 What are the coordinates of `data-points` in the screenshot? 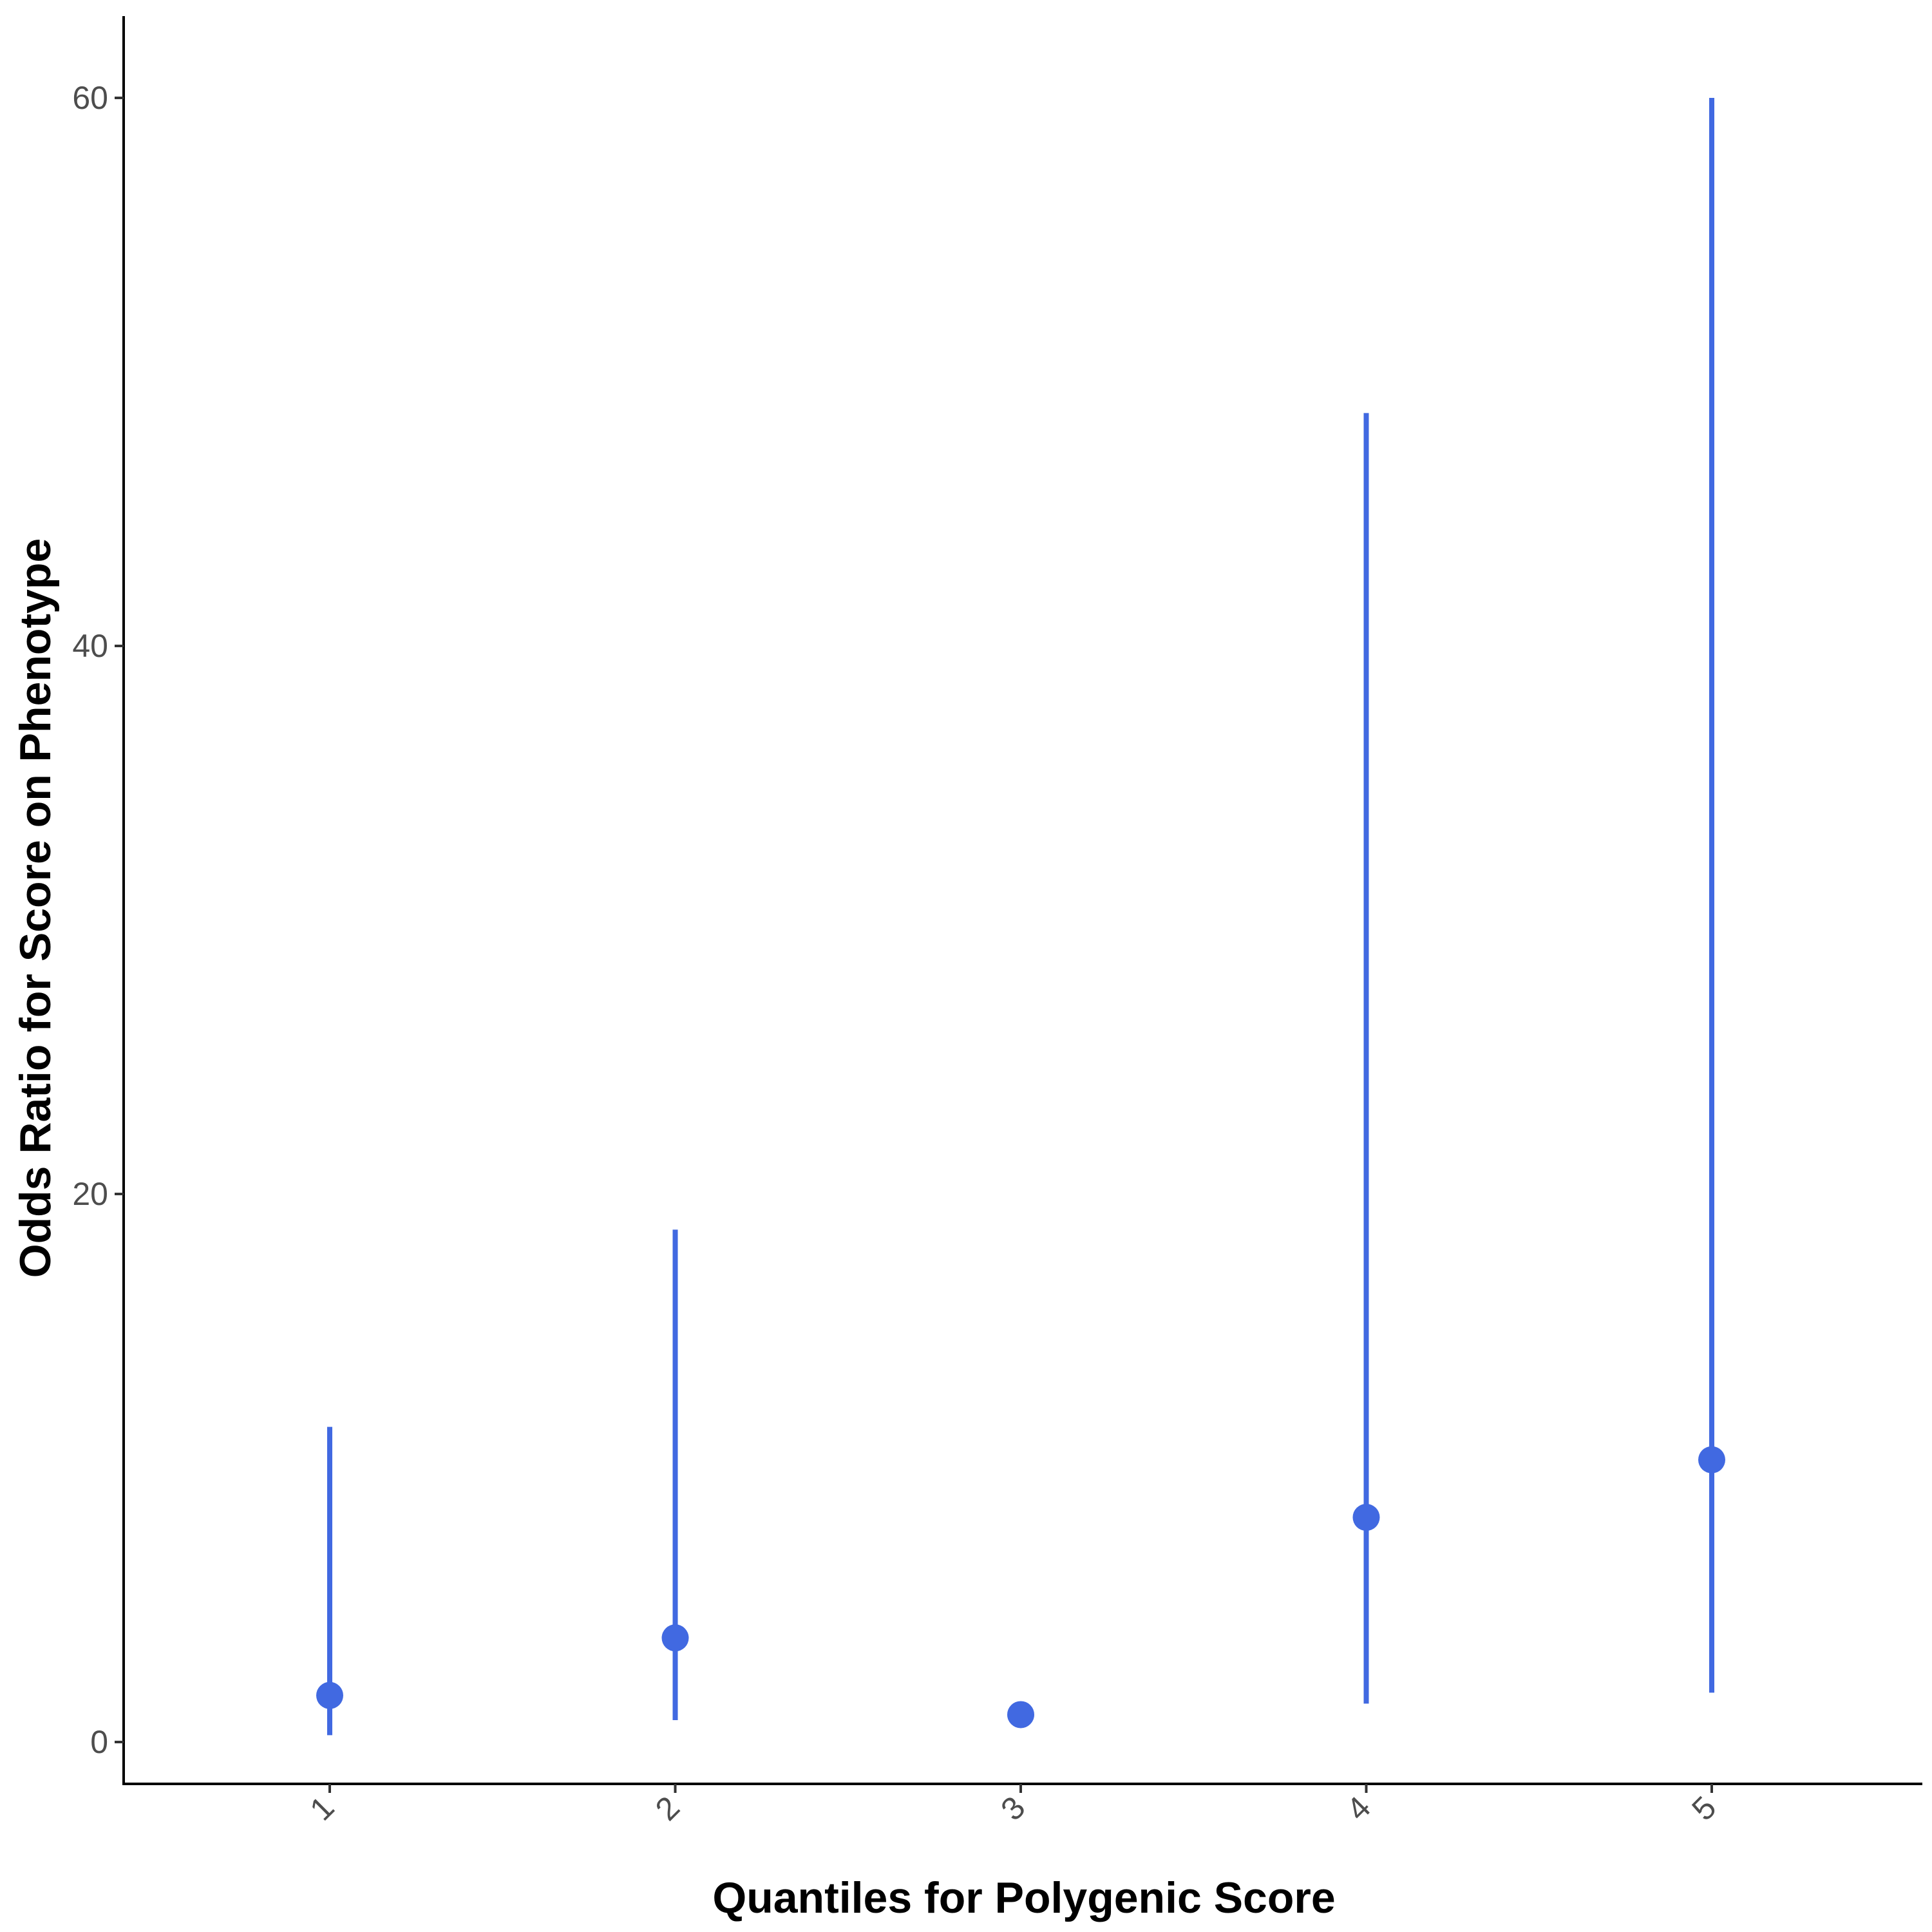 It's located at (1020, 1587).